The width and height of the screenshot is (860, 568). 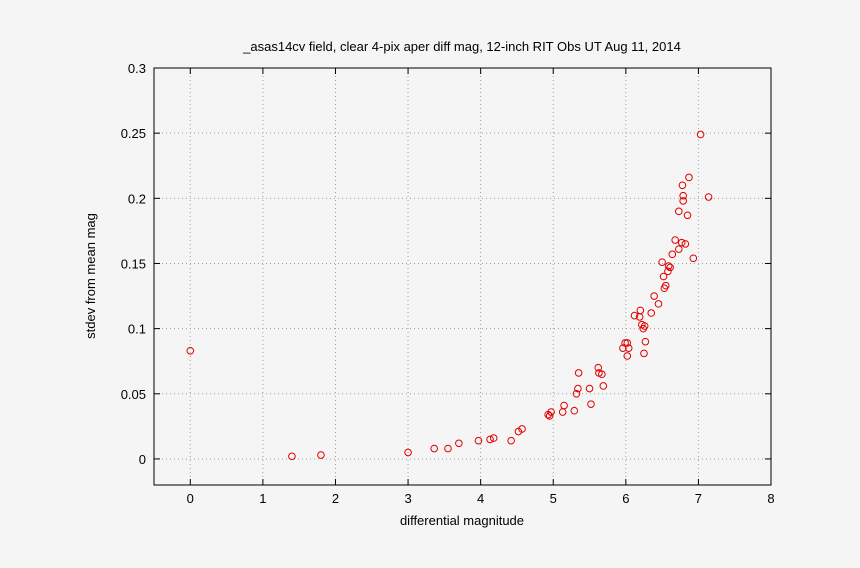 I want to click on x-tick-label: 8, so click(x=770, y=498).